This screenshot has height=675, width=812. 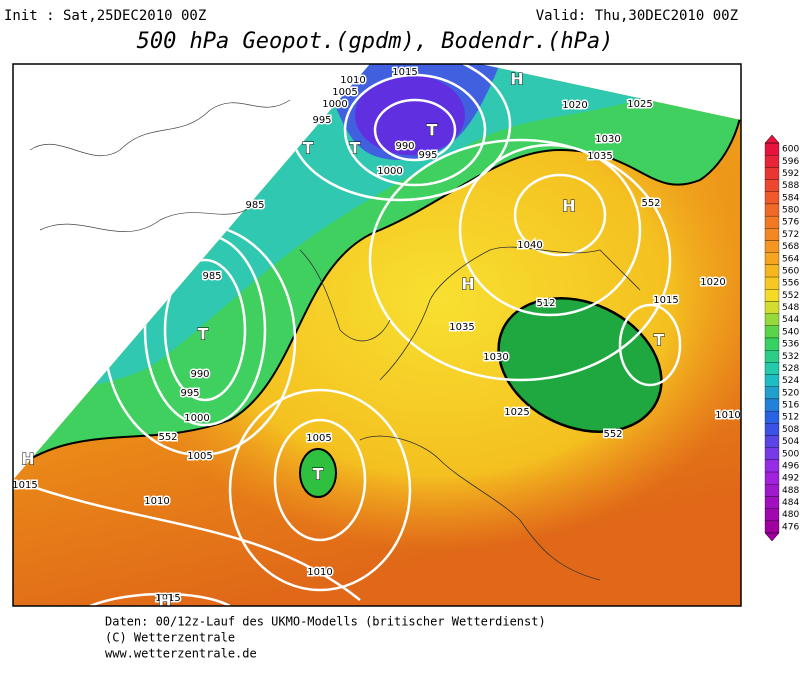 I want to click on colorbar-label: 564, so click(x=790, y=259).